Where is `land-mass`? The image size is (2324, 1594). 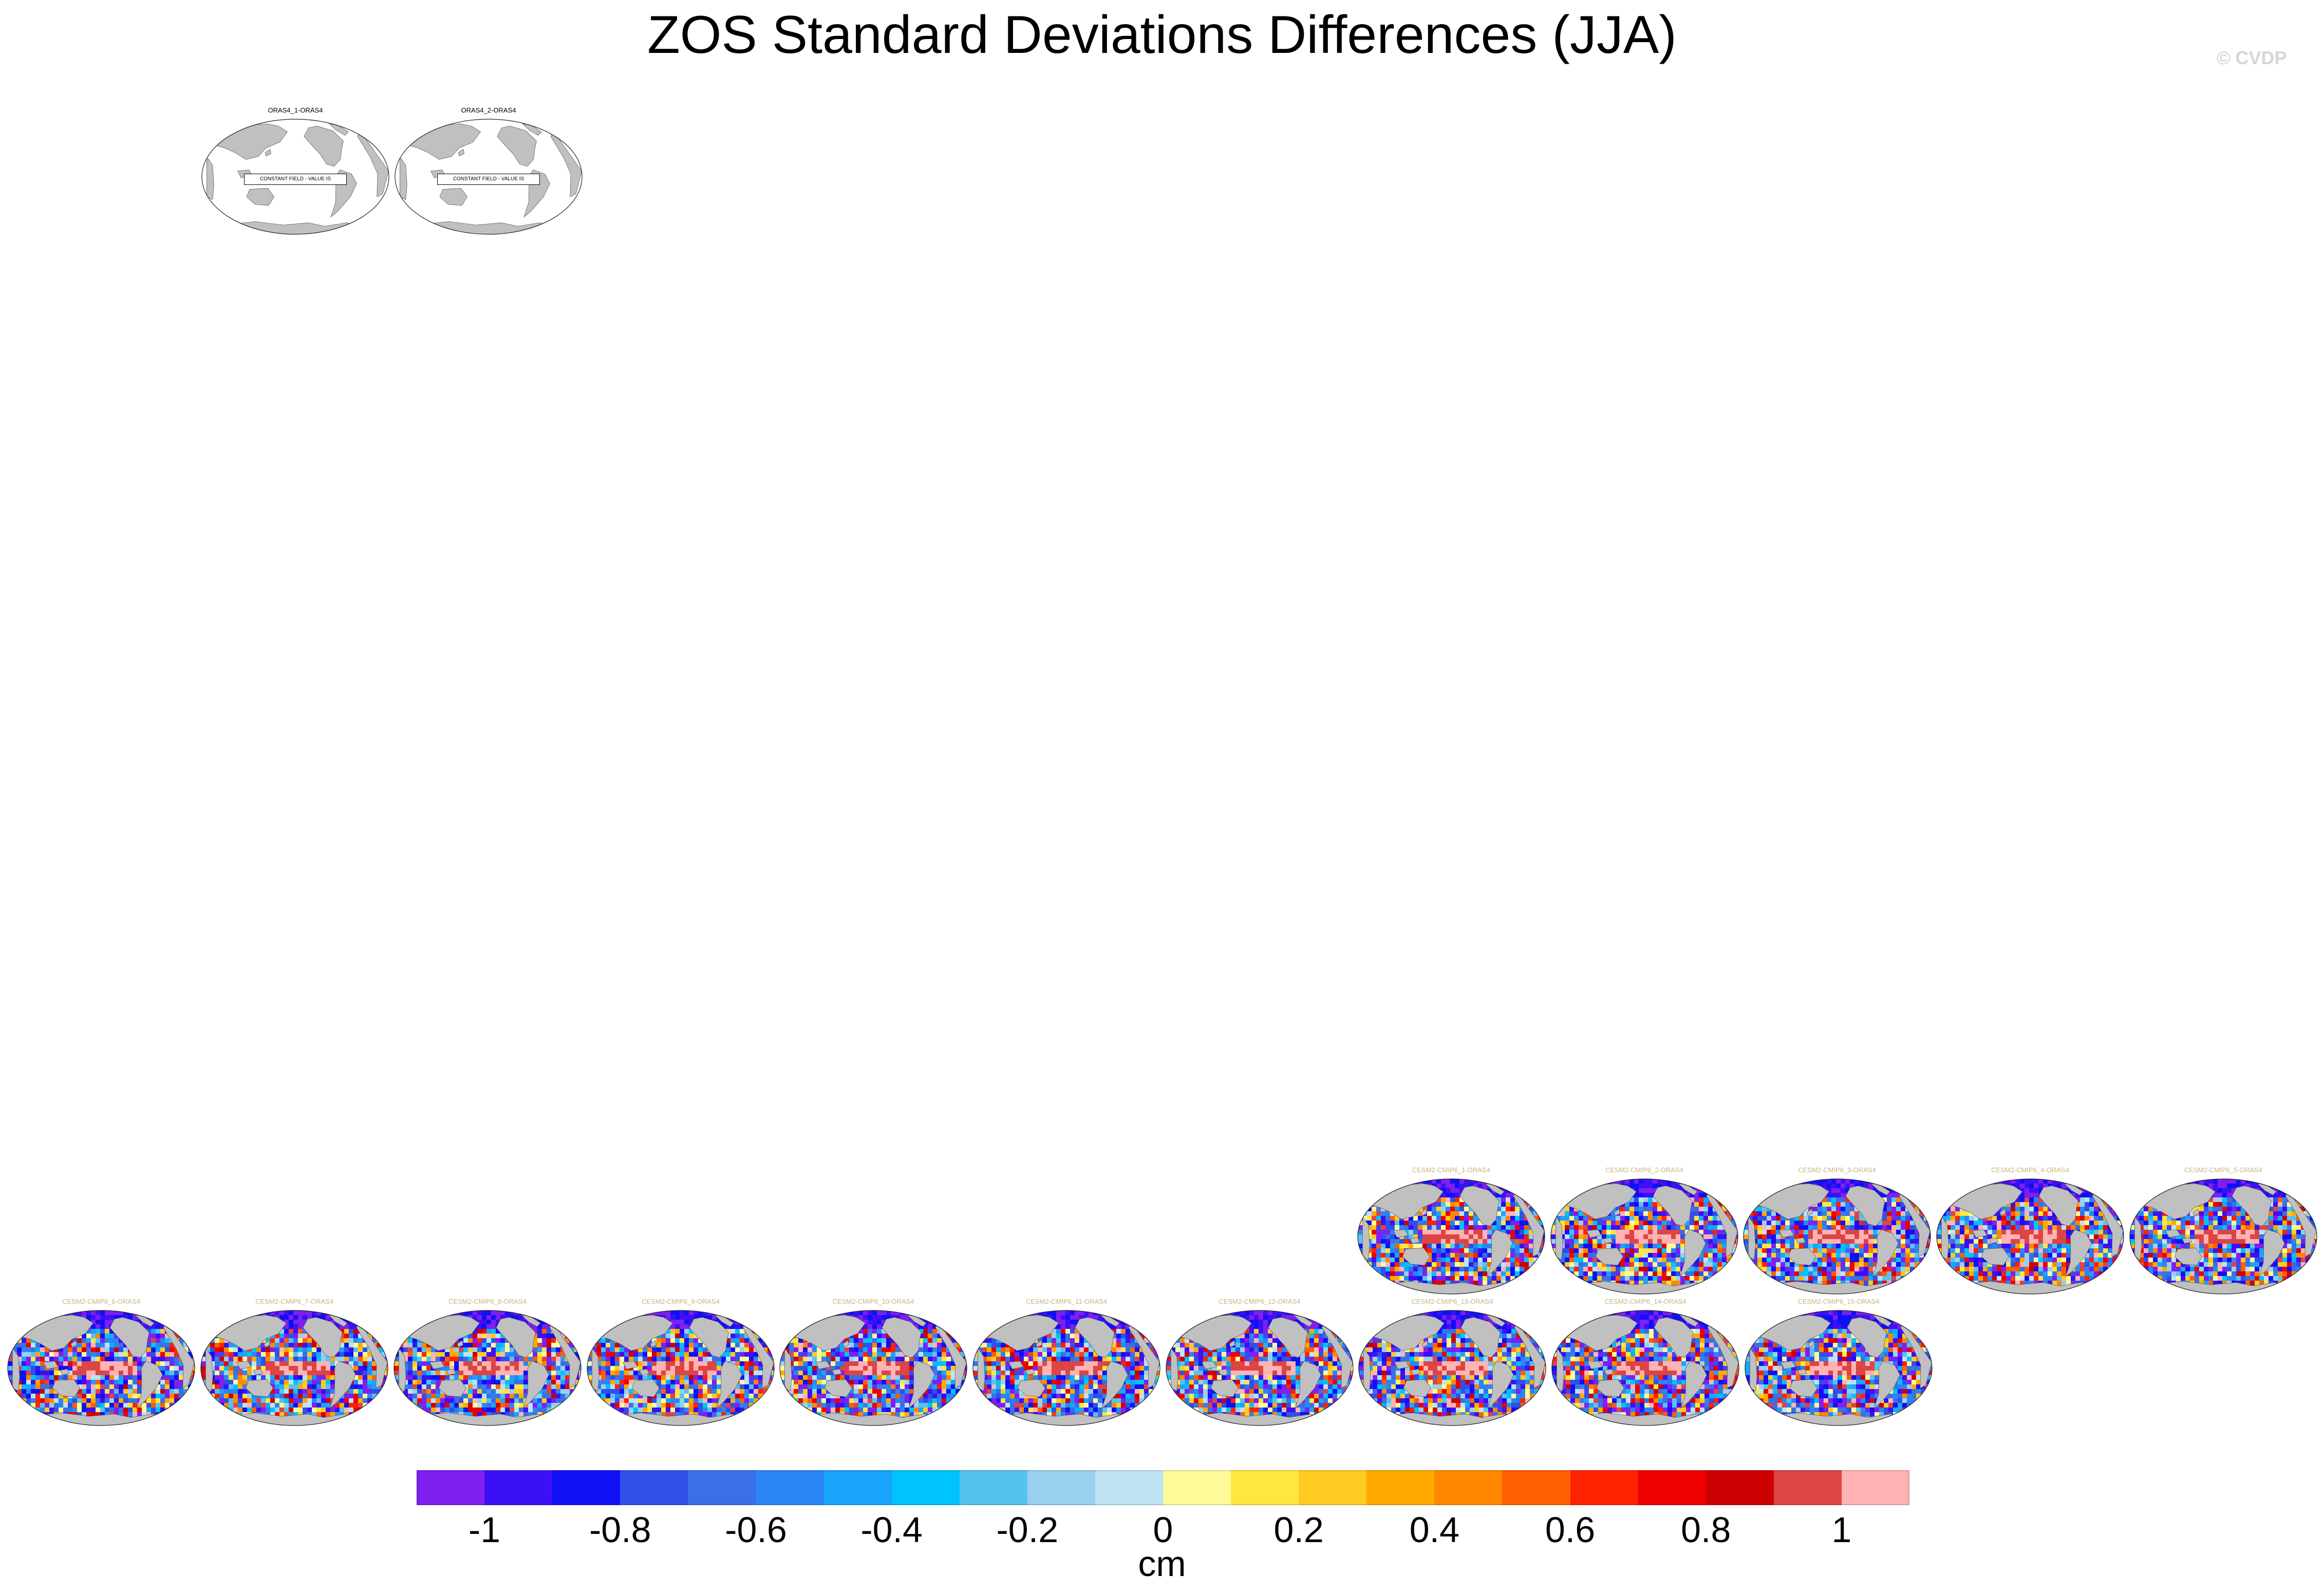 land-mass is located at coordinates (2078, 1254).